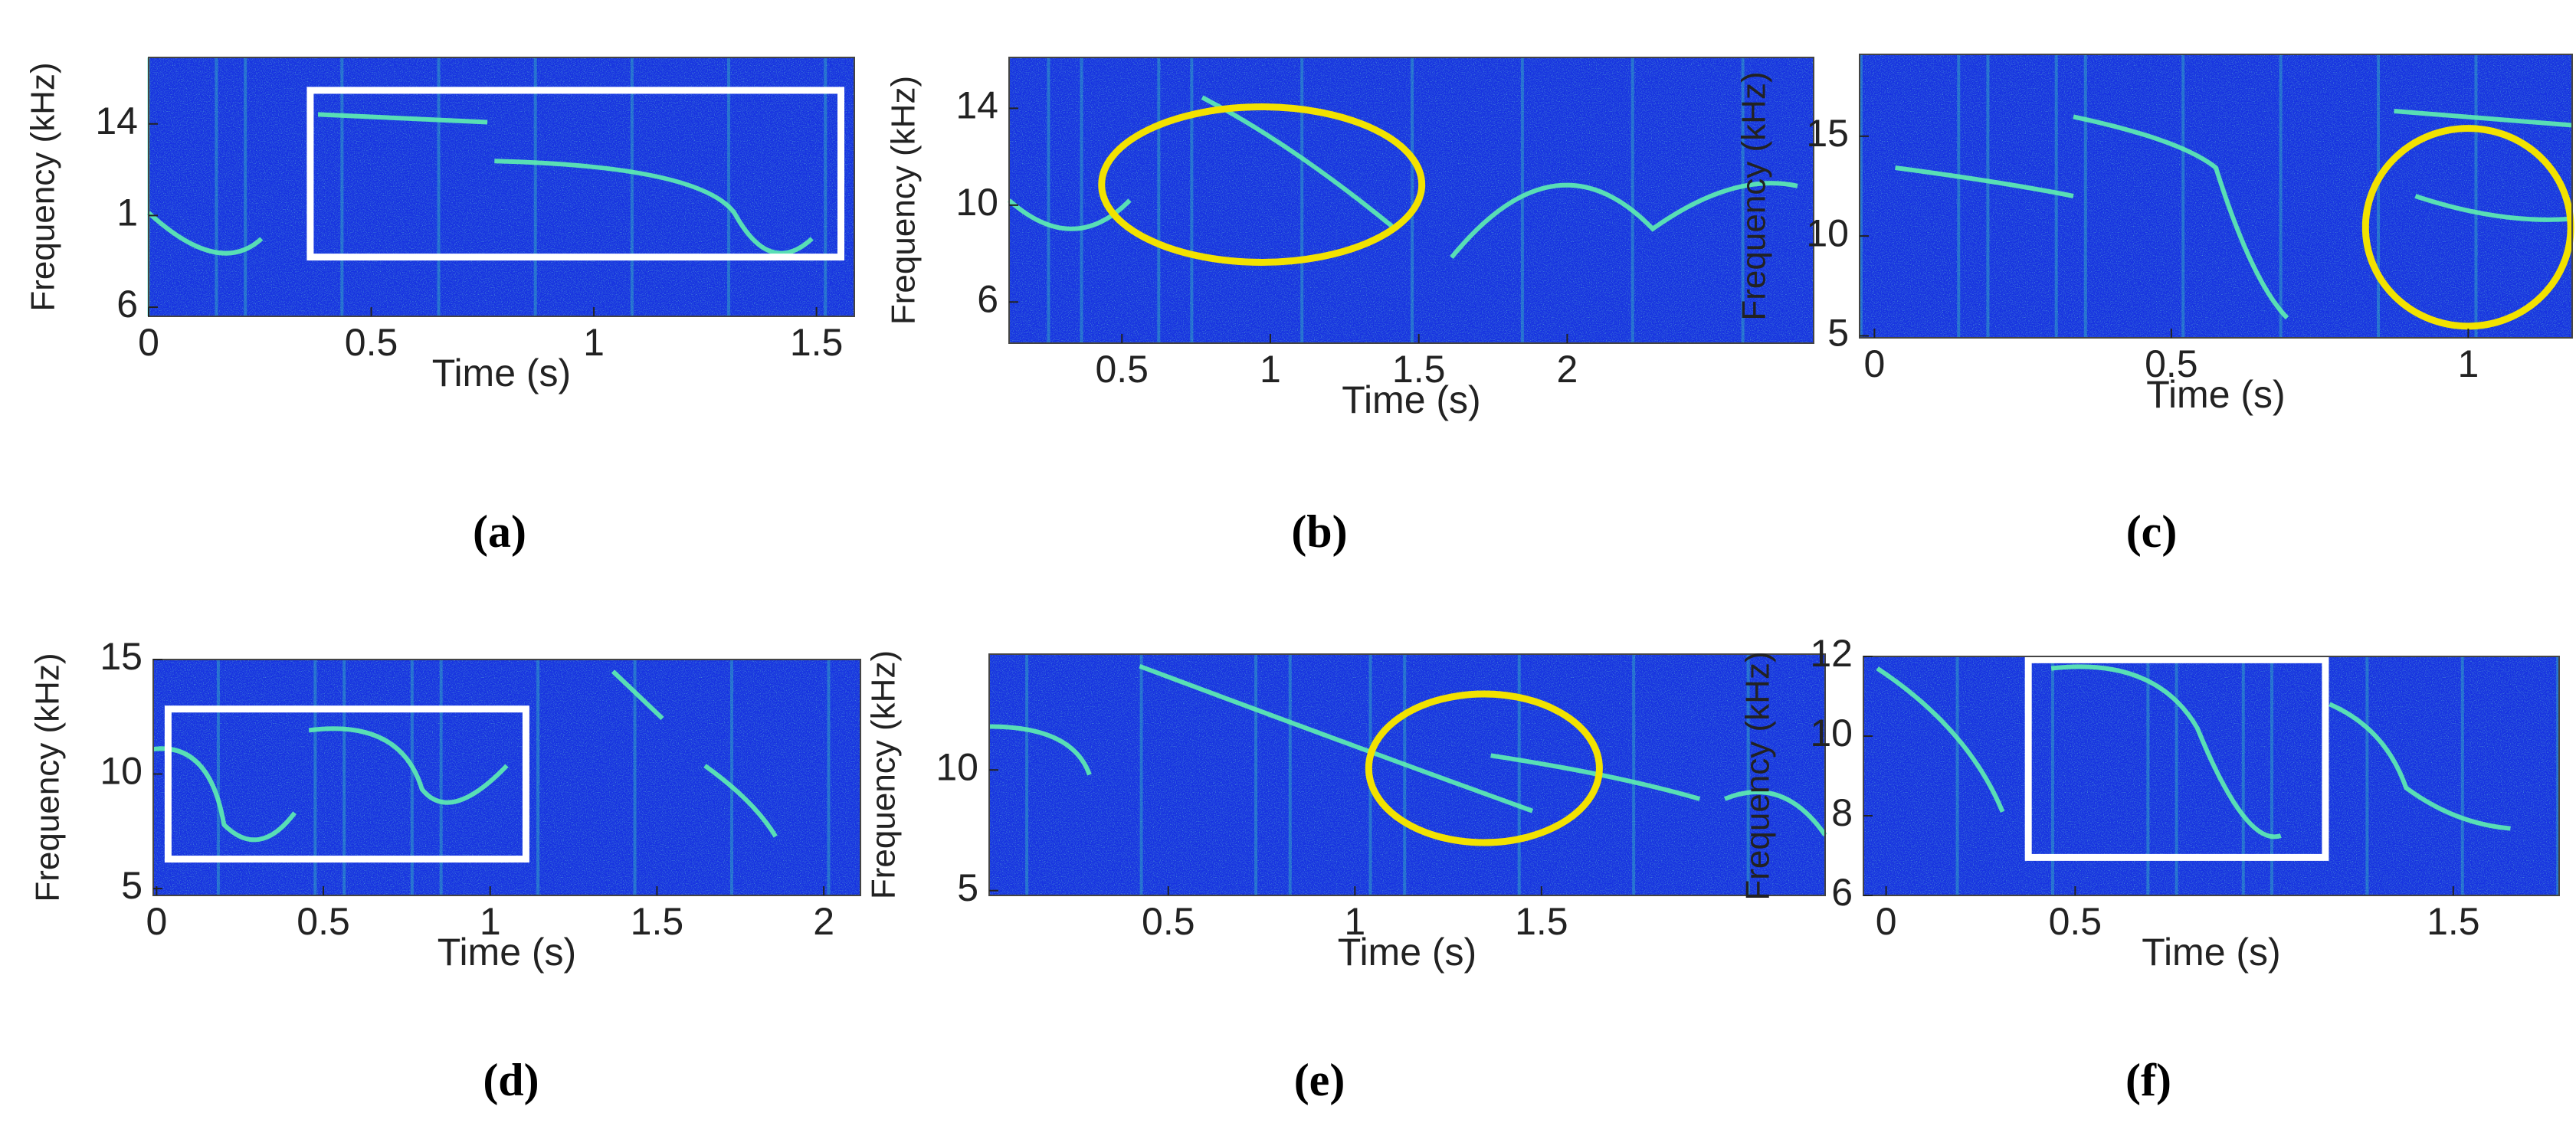 This screenshot has height=1139, width=2576. Describe the element at coordinates (499, 531) in the screenshot. I see `panel-caption: (a)` at that location.